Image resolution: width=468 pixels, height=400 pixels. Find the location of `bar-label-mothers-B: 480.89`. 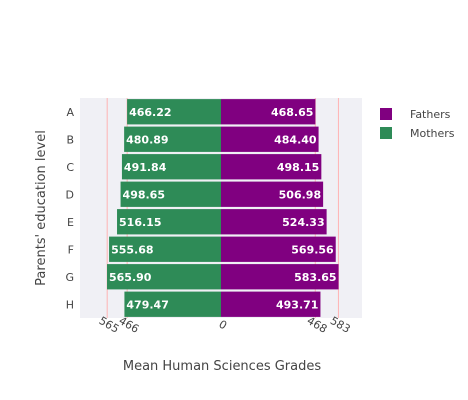

bar-label-mothers-B: 480.89 is located at coordinates (147, 139).